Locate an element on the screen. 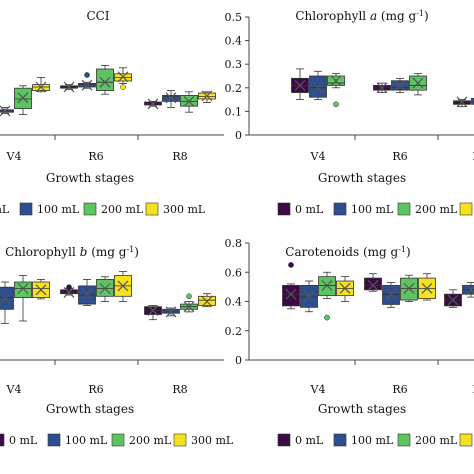 The image size is (474, 474). legend-label: 300 mL is located at coordinates (212, 440).